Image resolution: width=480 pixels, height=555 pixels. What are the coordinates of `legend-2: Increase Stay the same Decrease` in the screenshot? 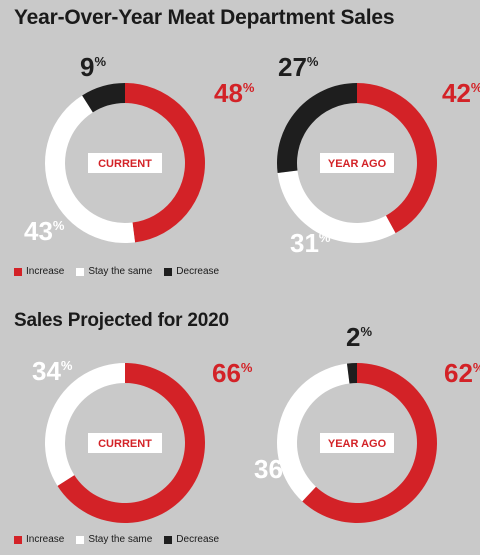 It's located at (122, 539).